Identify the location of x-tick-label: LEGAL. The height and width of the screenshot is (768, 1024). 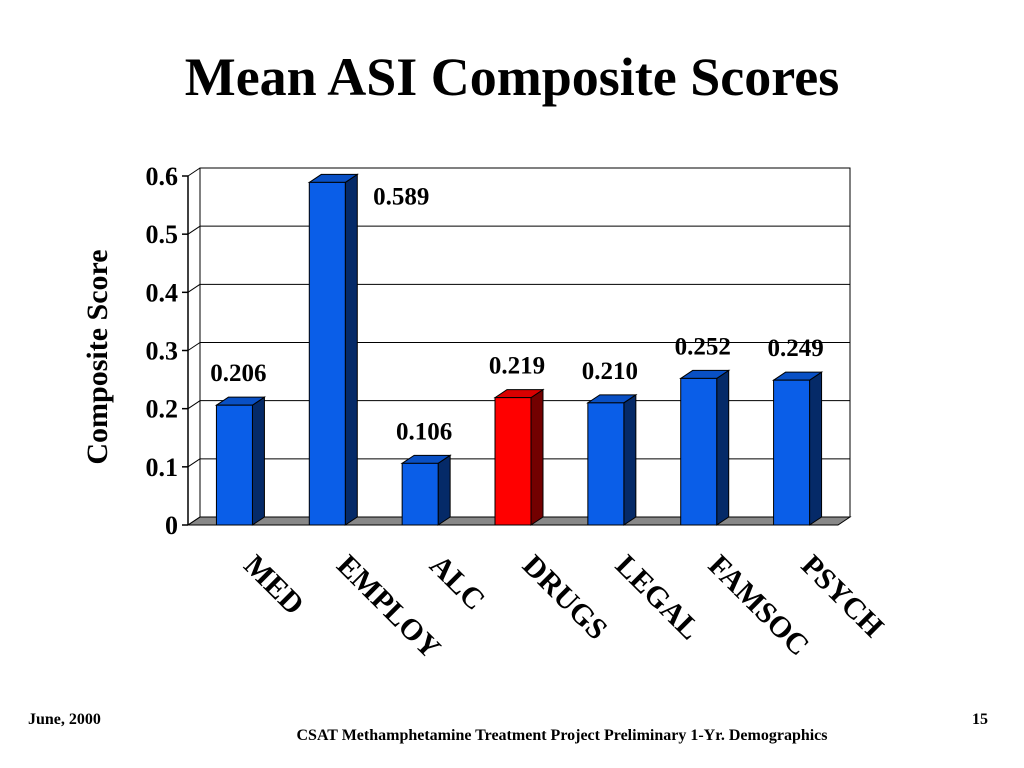
(658, 598).